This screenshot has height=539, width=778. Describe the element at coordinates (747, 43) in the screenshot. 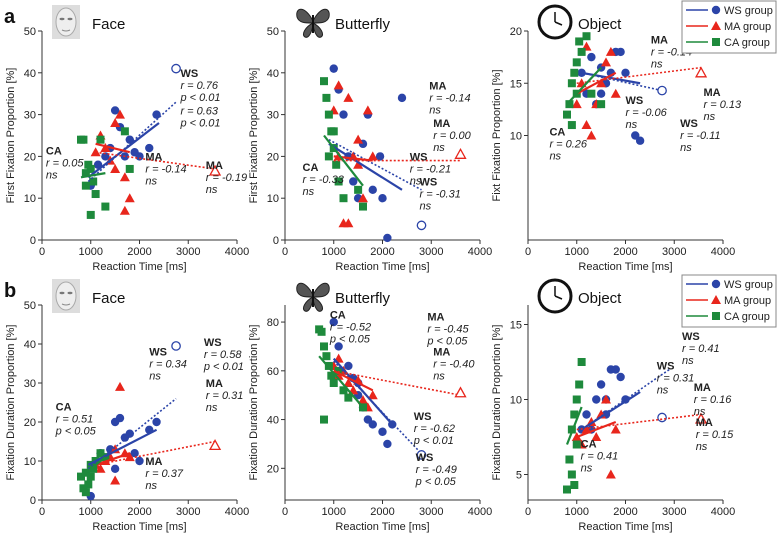

I see `legend-label: CA group` at that location.